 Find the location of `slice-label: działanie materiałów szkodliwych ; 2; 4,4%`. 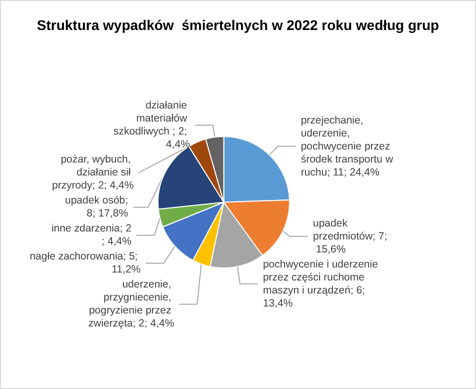

slice-label: działanie materiałów szkodliwych ; 2; 4,4% is located at coordinates (152, 125).